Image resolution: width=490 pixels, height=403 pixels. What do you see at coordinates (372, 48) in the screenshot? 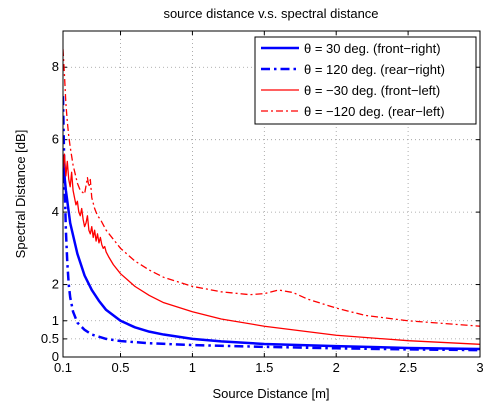
I see `legend-label-1: θ = 30 deg. (front−right)` at bounding box center [372, 48].